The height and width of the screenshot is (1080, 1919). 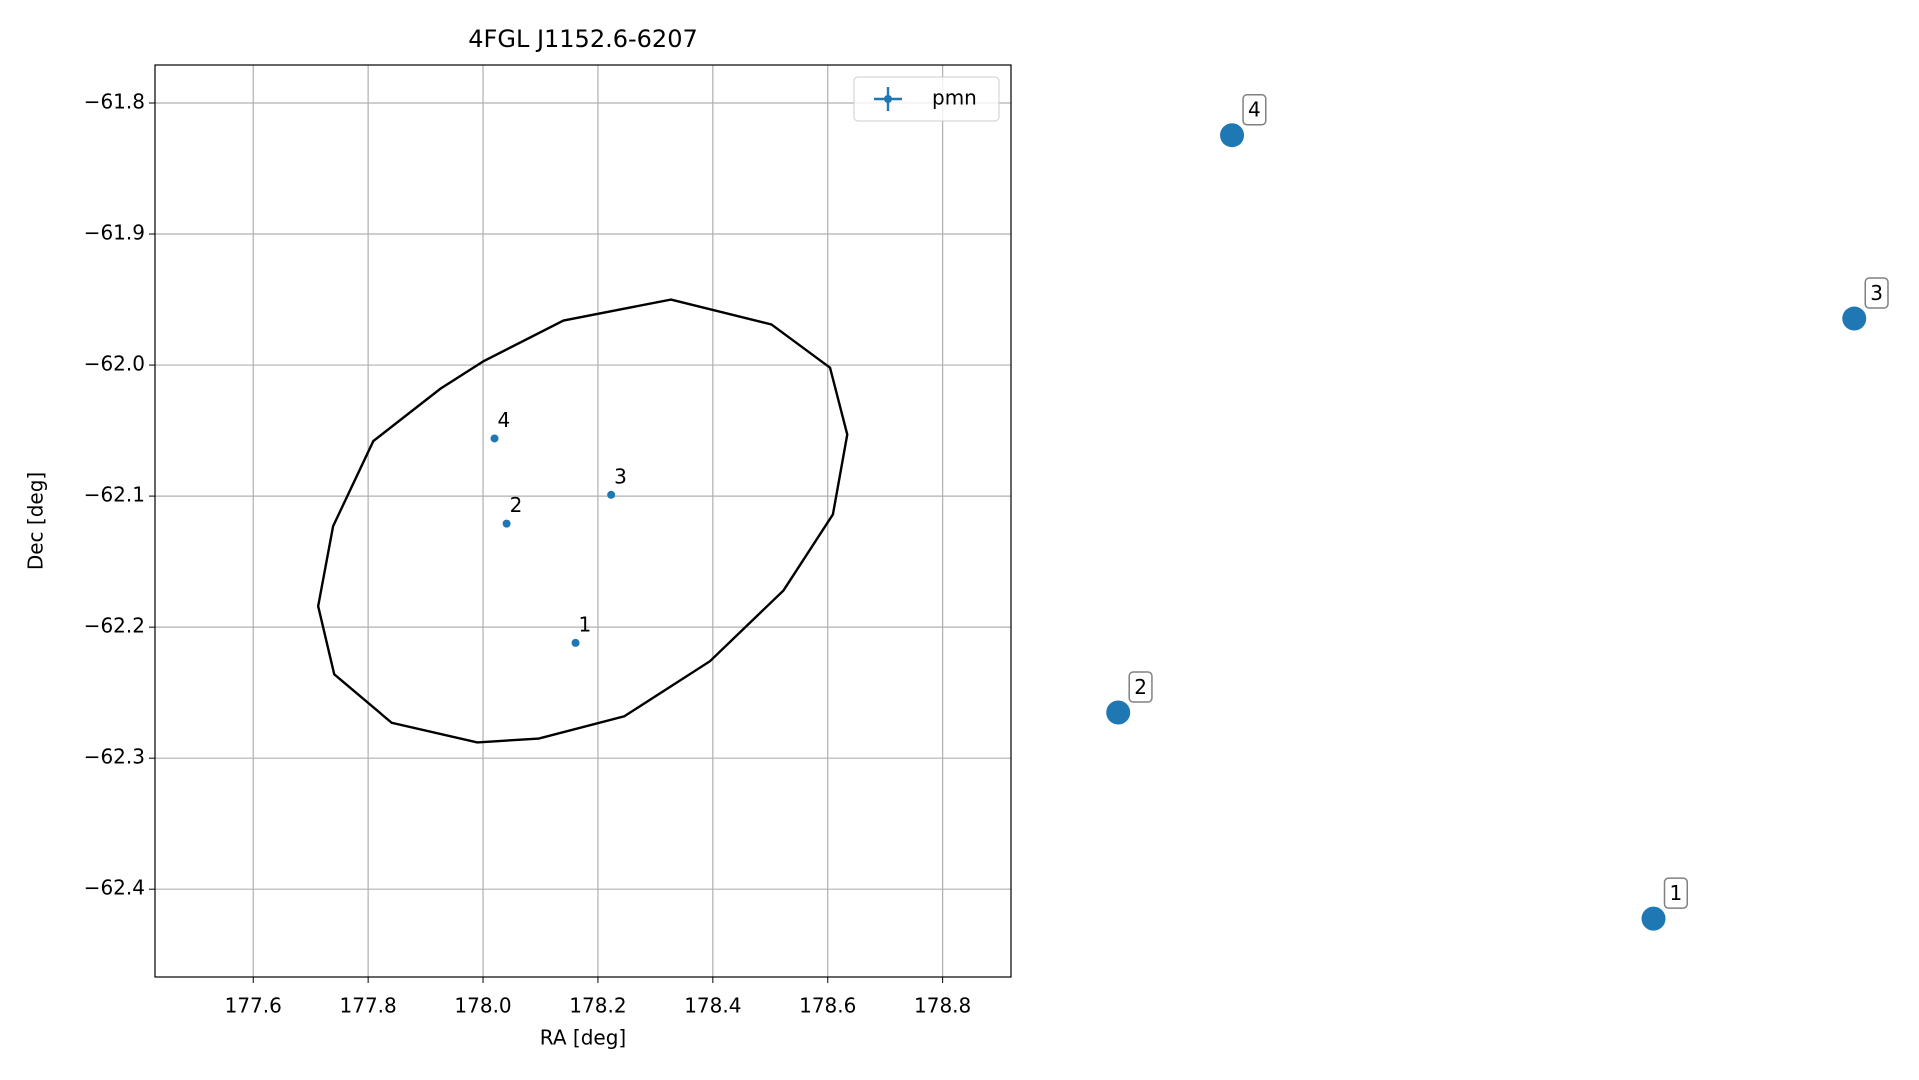 What do you see at coordinates (827, 1006) in the screenshot?
I see `x-tick-label: 178.6` at bounding box center [827, 1006].